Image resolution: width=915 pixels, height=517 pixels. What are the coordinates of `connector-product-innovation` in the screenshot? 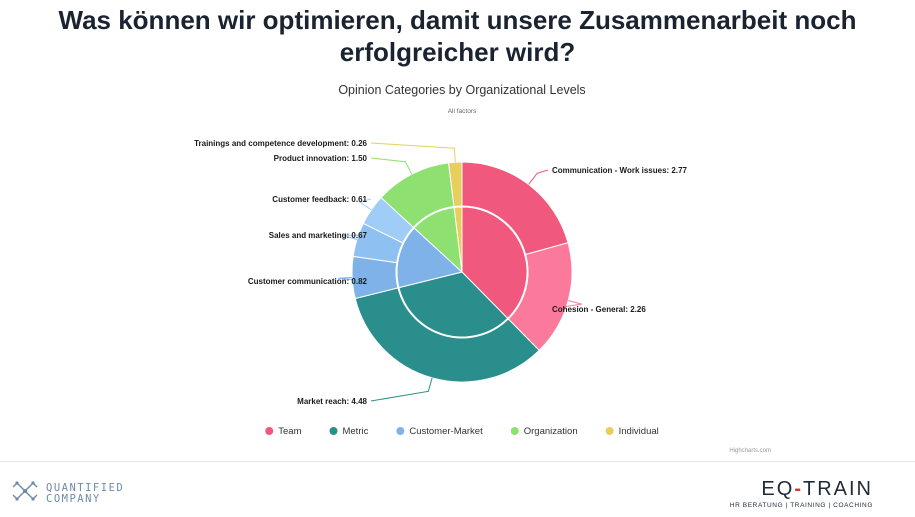 It's located at (391, 166).